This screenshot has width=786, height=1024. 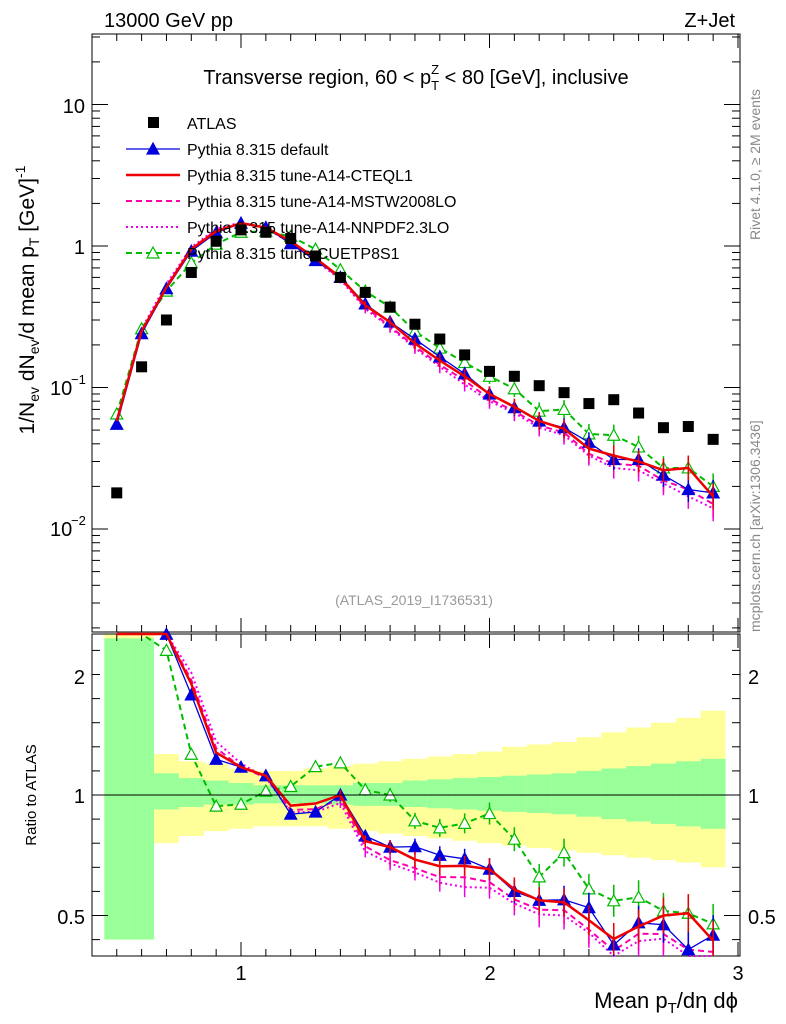 What do you see at coordinates (414, 600) in the screenshot?
I see `analysis-watermark: (ATLAS_2019_I1736531)` at bounding box center [414, 600].